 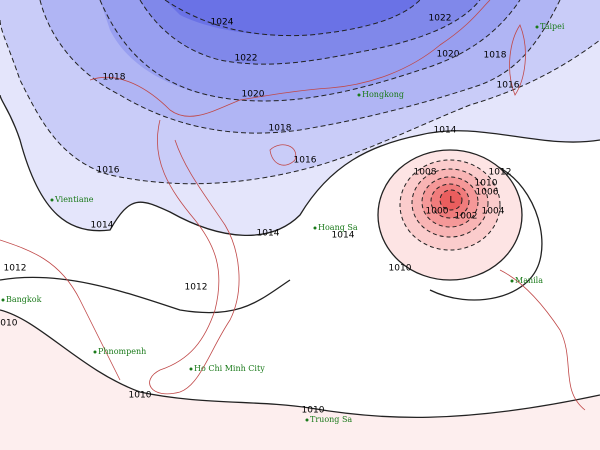 What do you see at coordinates (229, 368) in the screenshot?
I see `place-name: Ho Chi Minh City` at bounding box center [229, 368].